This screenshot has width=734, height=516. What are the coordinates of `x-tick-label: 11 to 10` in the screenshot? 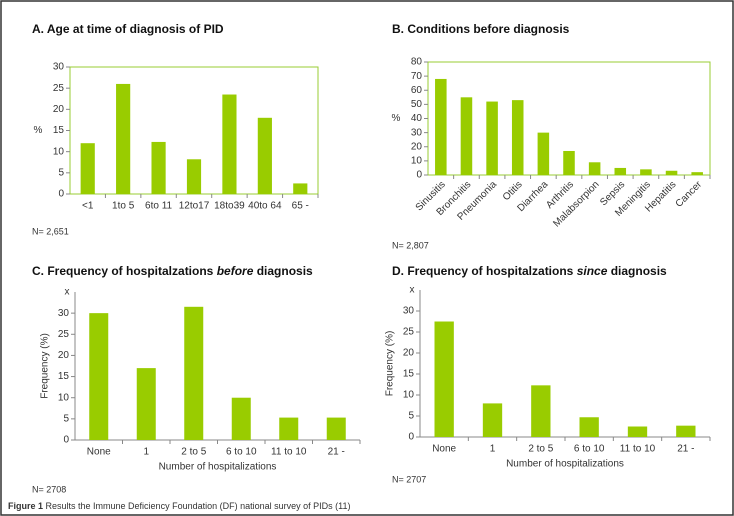 It's located at (638, 449).